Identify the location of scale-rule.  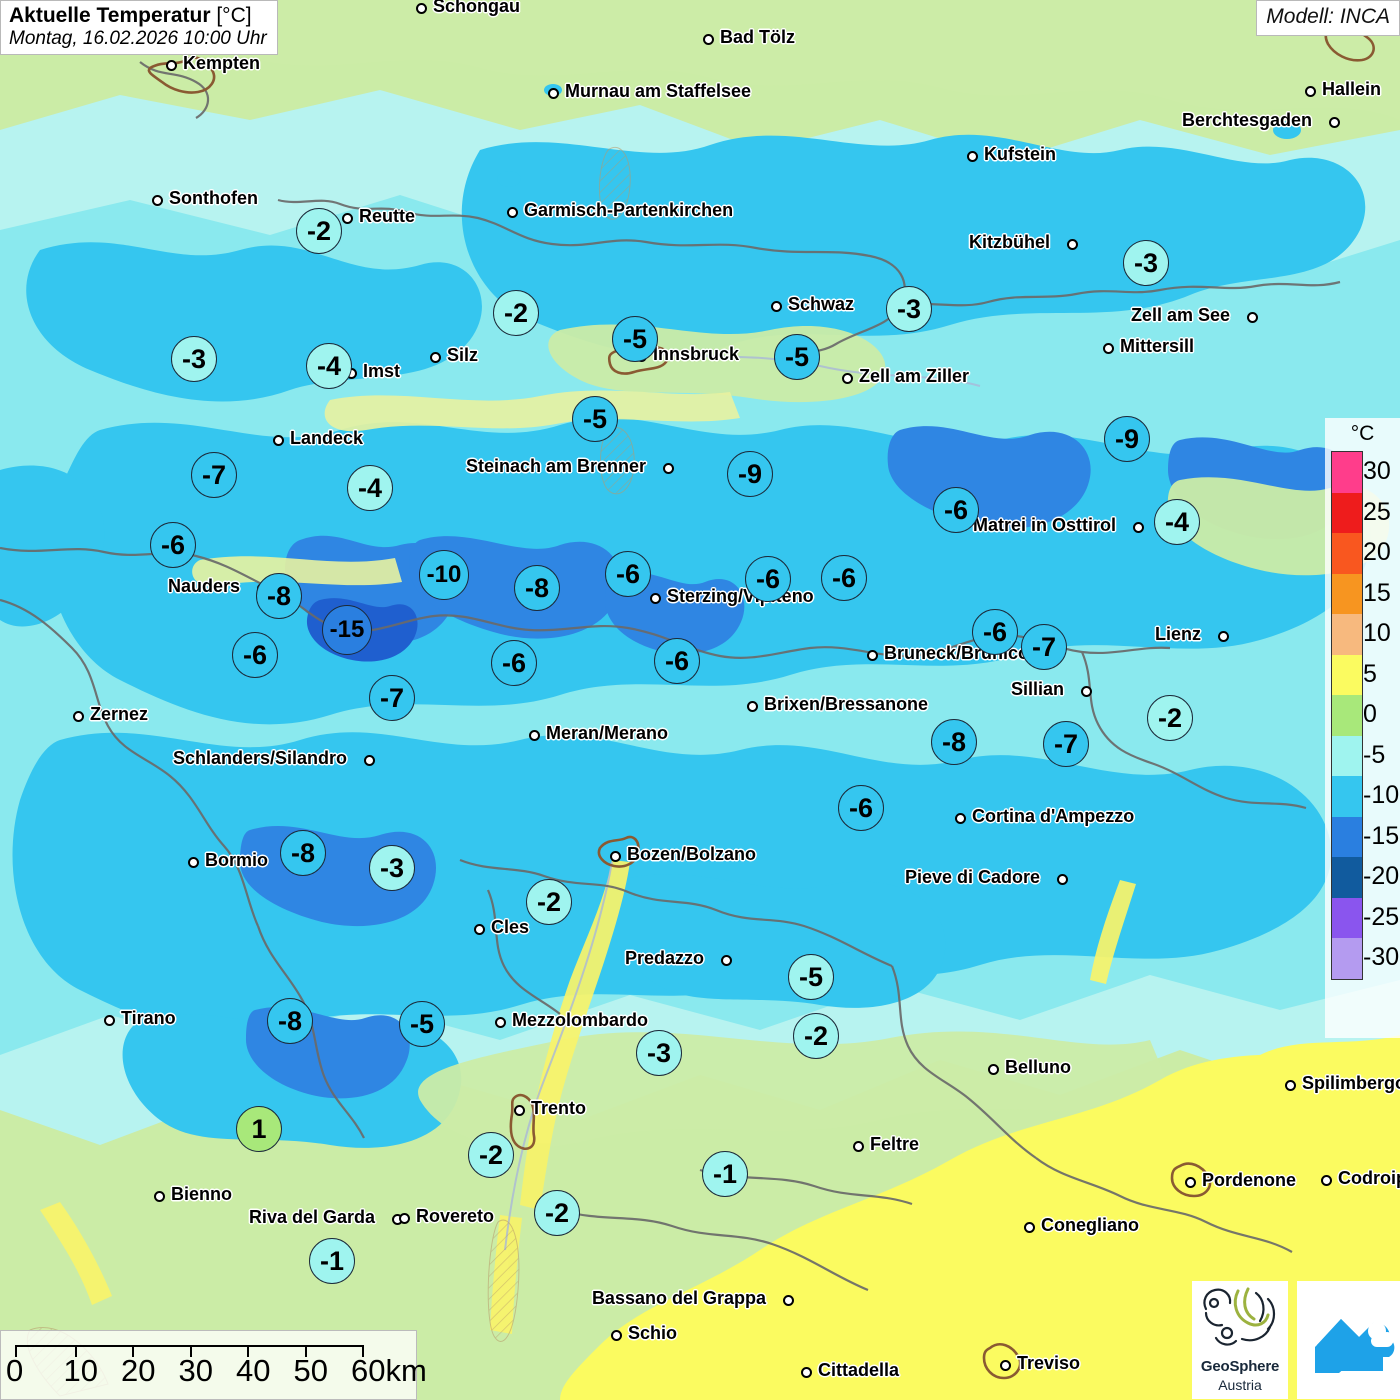
(189, 1351).